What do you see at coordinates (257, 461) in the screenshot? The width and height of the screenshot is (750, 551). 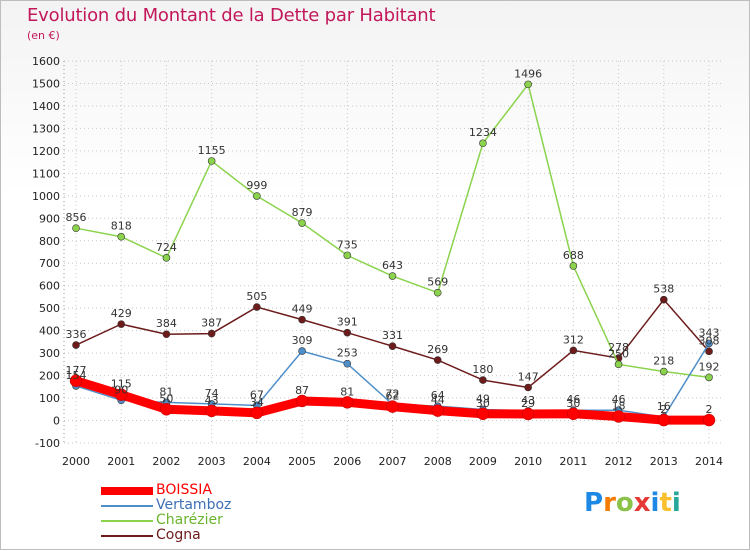 I see `x-tick-label: 2004` at bounding box center [257, 461].